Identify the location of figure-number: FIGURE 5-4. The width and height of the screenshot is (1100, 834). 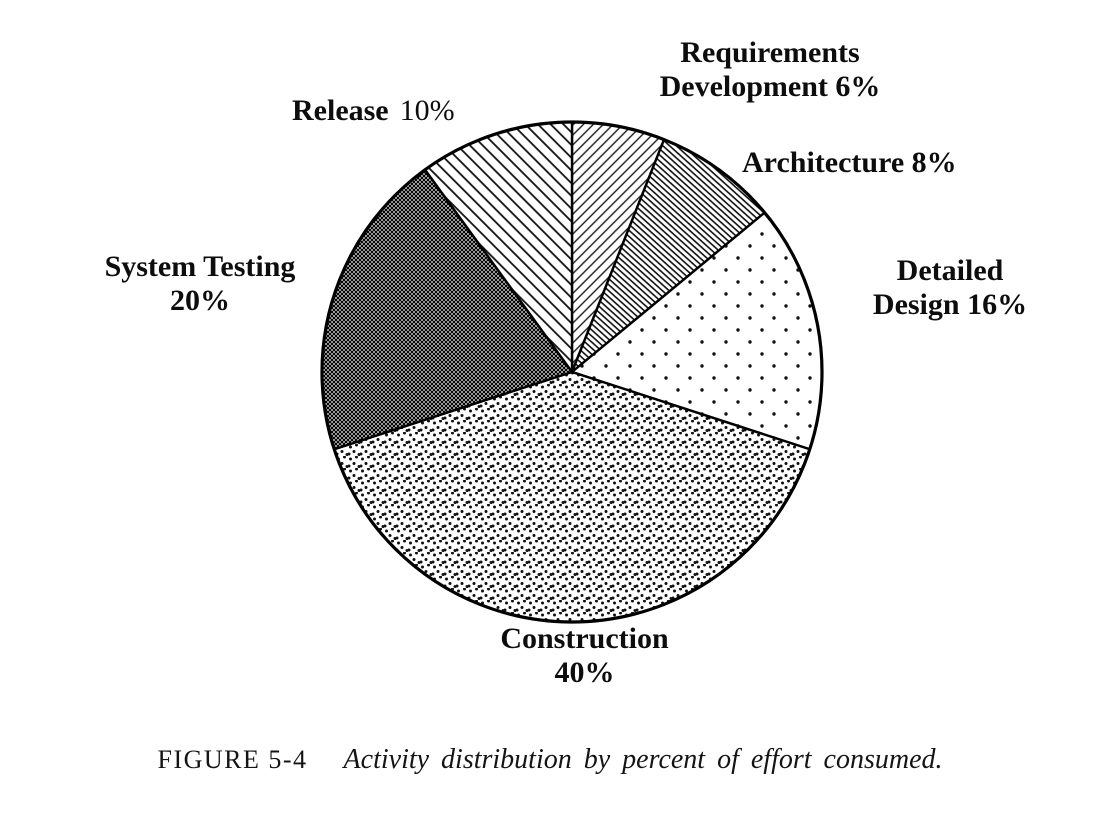
(232, 759).